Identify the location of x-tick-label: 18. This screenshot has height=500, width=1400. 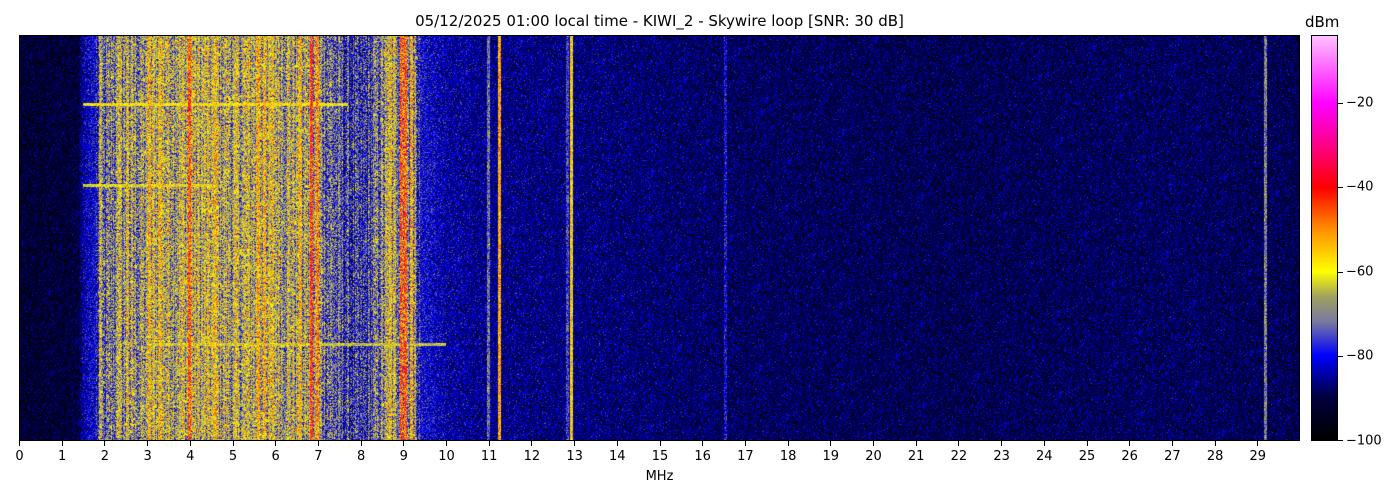
(788, 456).